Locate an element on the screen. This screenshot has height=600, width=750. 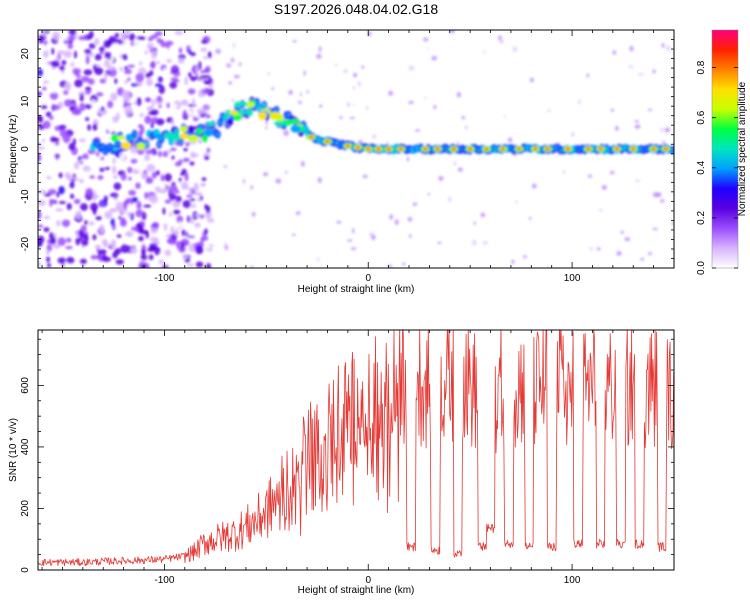
top-y-tick-label: 0 is located at coordinates (25, 149).